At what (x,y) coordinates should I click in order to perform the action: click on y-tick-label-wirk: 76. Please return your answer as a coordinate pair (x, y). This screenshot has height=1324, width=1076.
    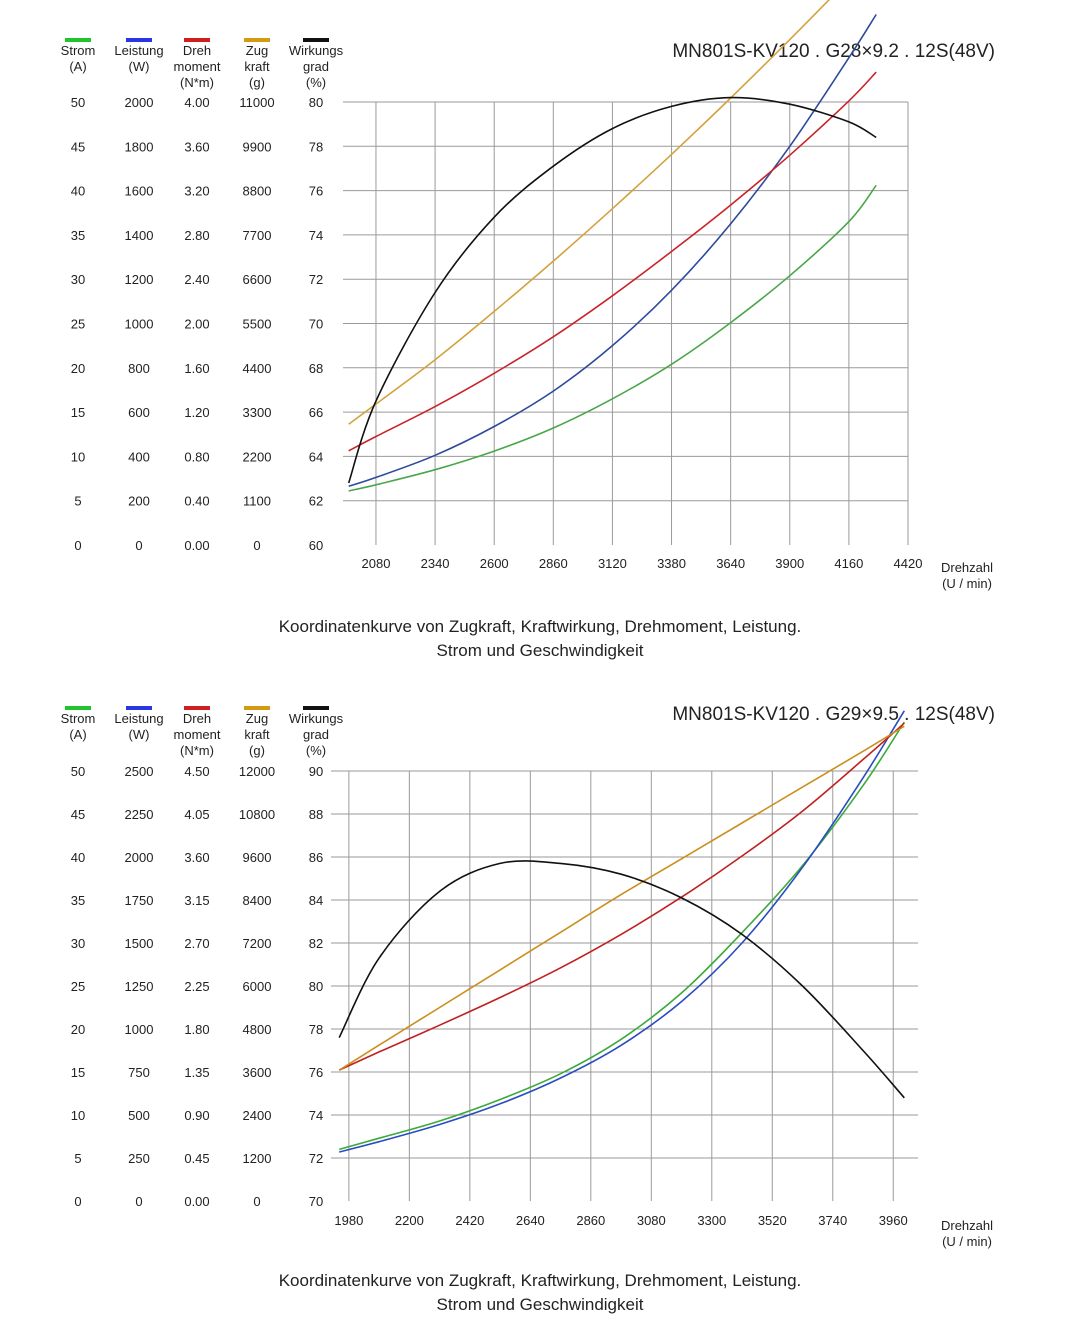
    Looking at the image, I should click on (316, 191).